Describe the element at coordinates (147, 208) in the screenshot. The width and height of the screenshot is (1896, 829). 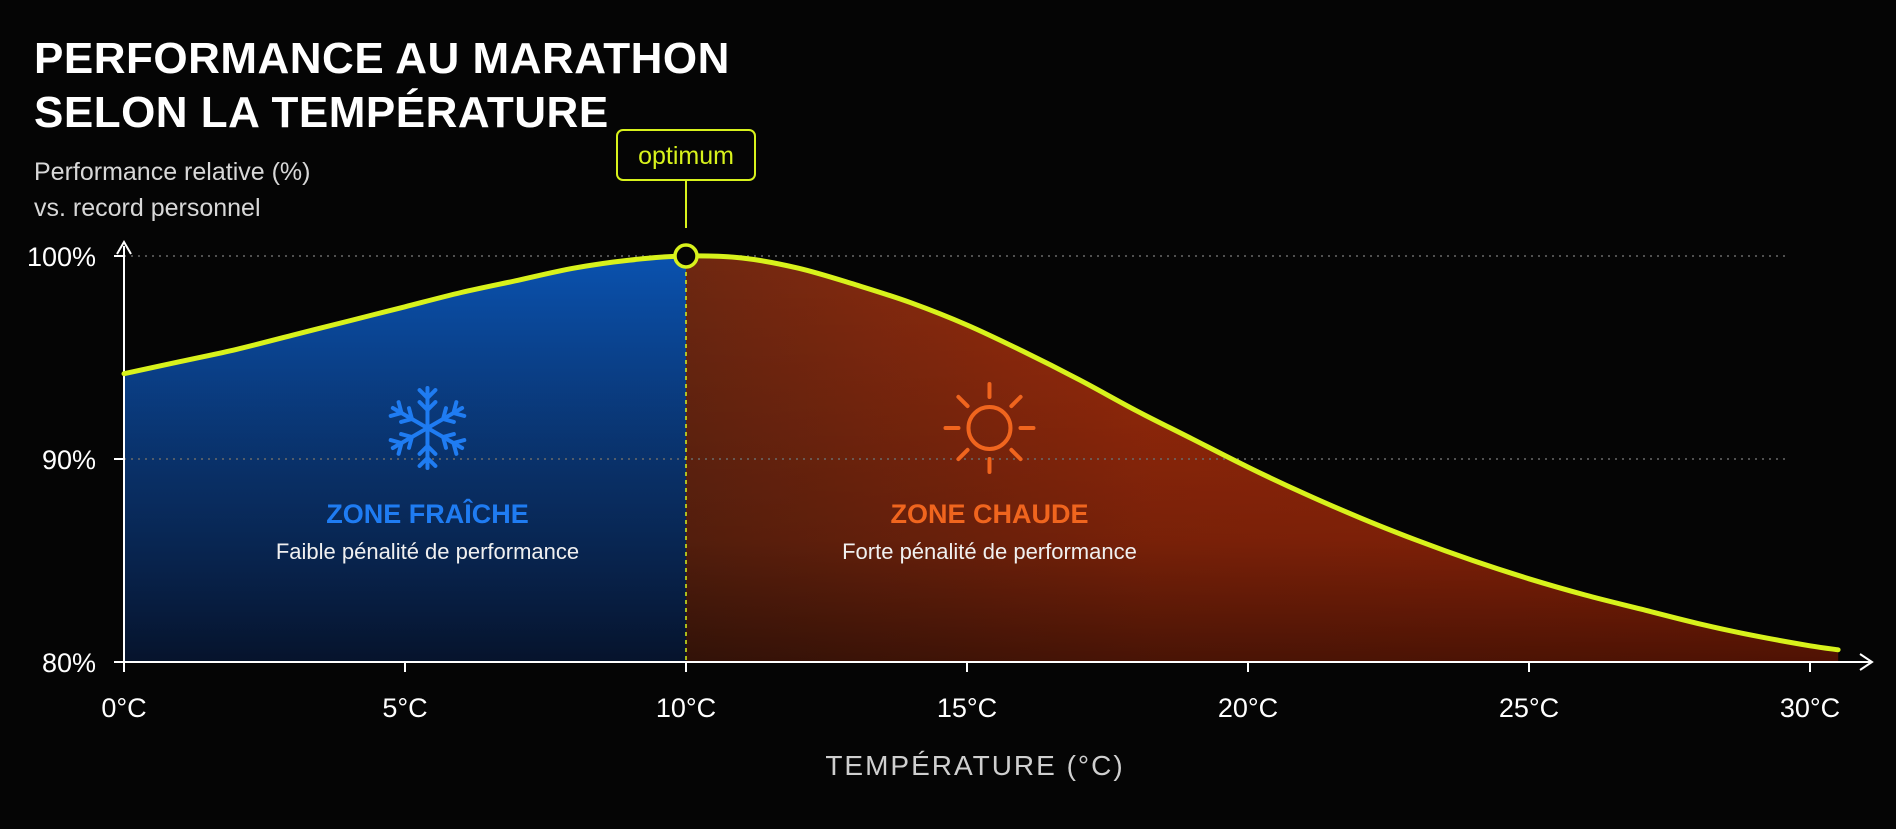
I see `y-axis-label-line-2: vs. record personnel` at that location.